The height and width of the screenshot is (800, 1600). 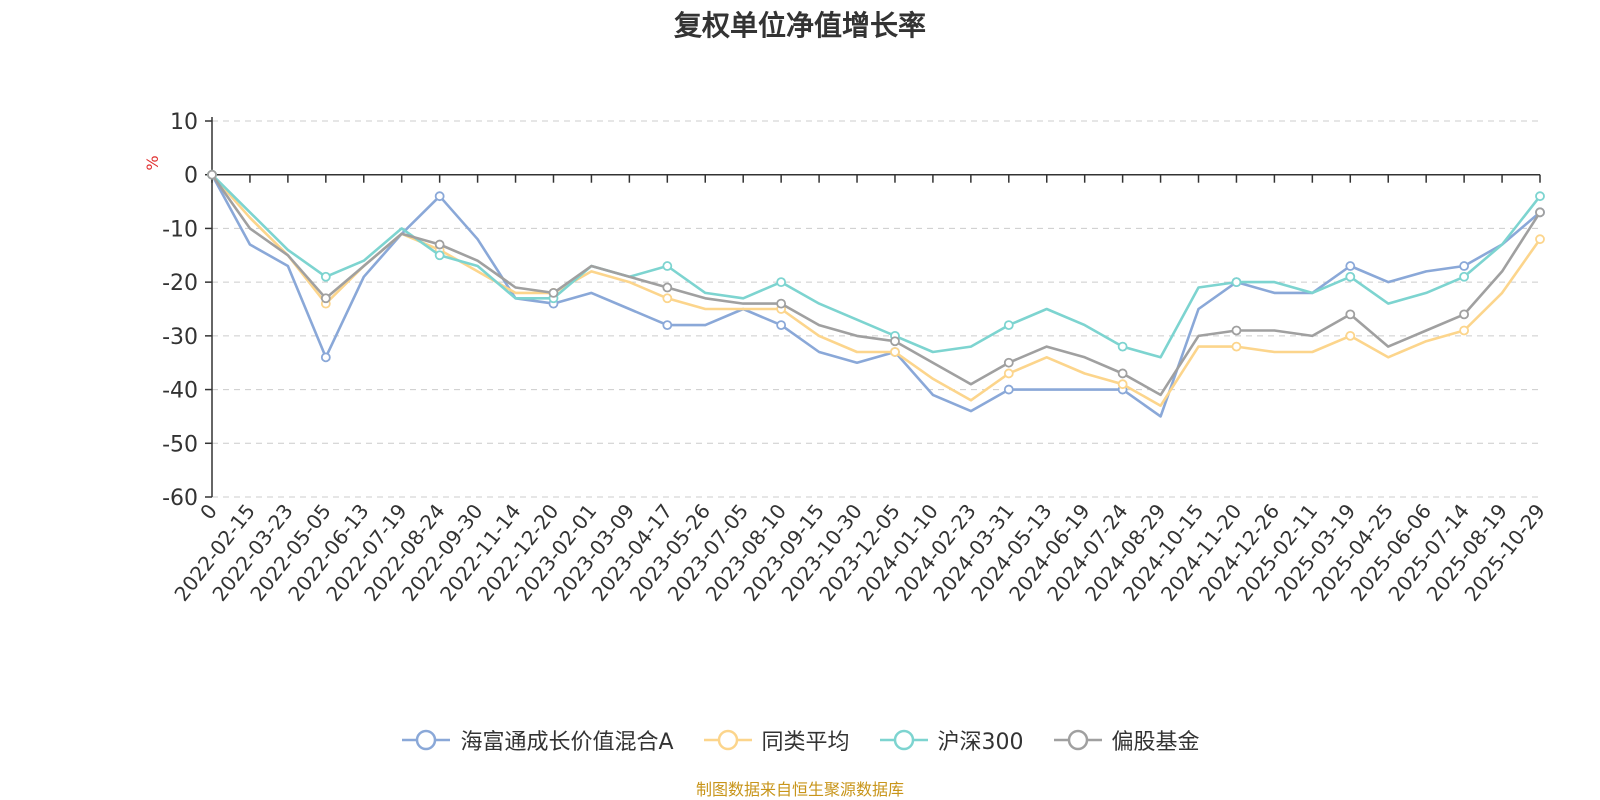 What do you see at coordinates (805, 742) in the screenshot?
I see `legend-label: 同类平均` at bounding box center [805, 742].